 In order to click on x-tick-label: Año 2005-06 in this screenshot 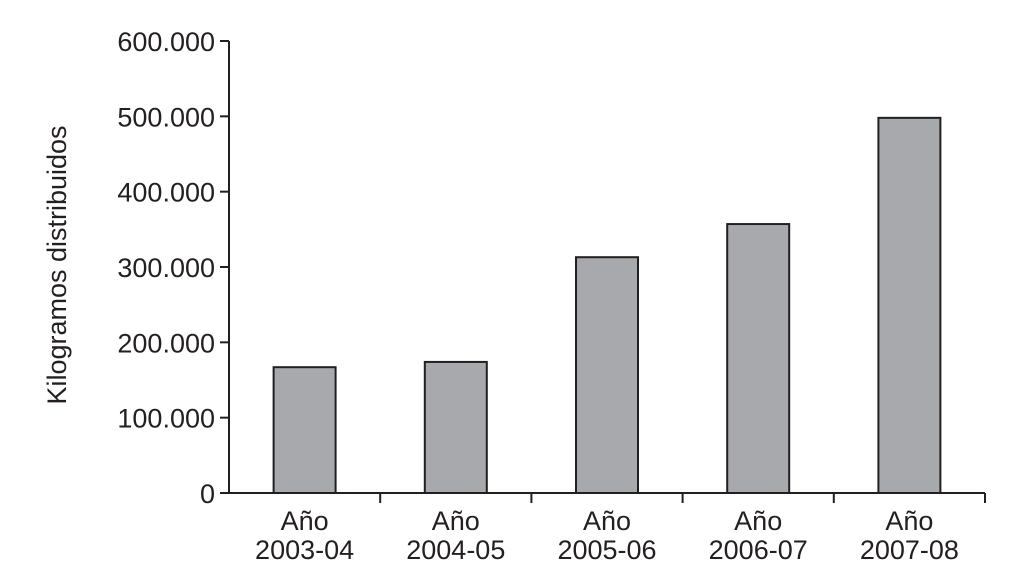, I will do `click(606, 535)`.